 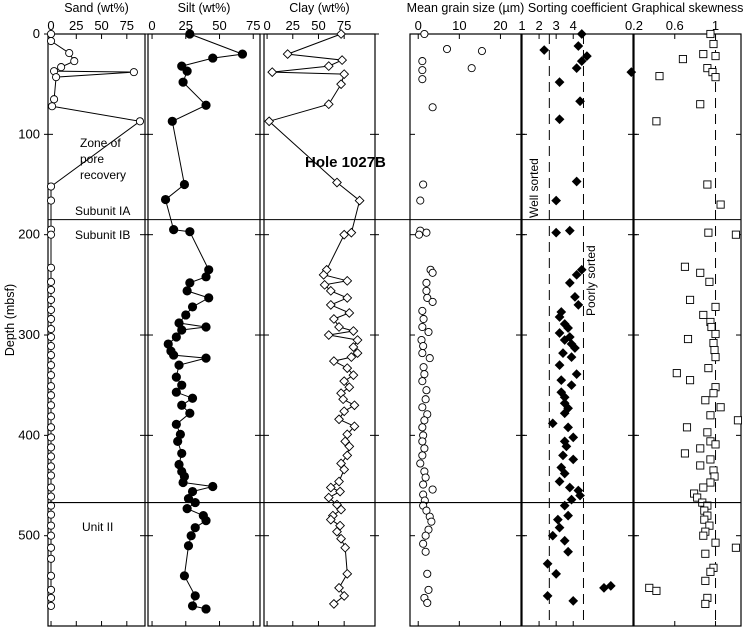 What do you see at coordinates (521, 25) in the screenshot?
I see `x-tick-label-sorting: 1` at bounding box center [521, 25].